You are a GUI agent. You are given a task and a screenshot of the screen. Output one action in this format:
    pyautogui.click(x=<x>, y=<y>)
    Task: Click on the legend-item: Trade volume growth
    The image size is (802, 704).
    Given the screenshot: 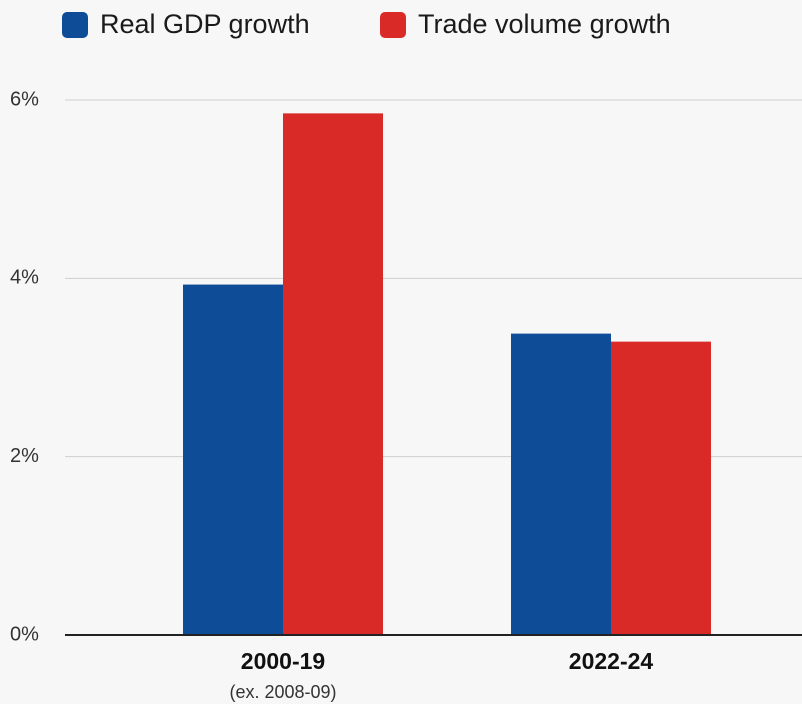 What is the action you would take?
    pyautogui.click(x=525, y=24)
    